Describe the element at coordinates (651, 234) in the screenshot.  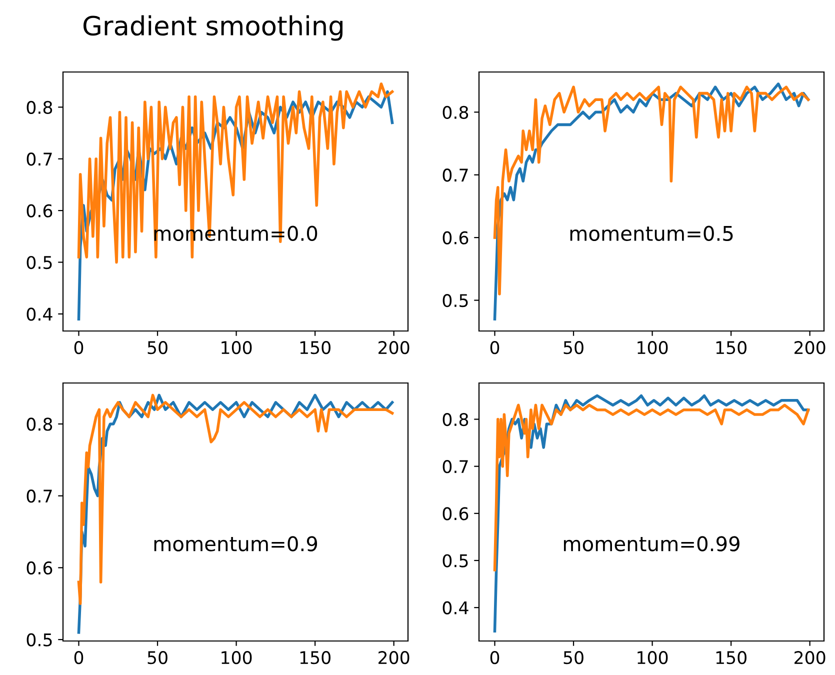
I see `annotation: momentum=0.5` at that location.